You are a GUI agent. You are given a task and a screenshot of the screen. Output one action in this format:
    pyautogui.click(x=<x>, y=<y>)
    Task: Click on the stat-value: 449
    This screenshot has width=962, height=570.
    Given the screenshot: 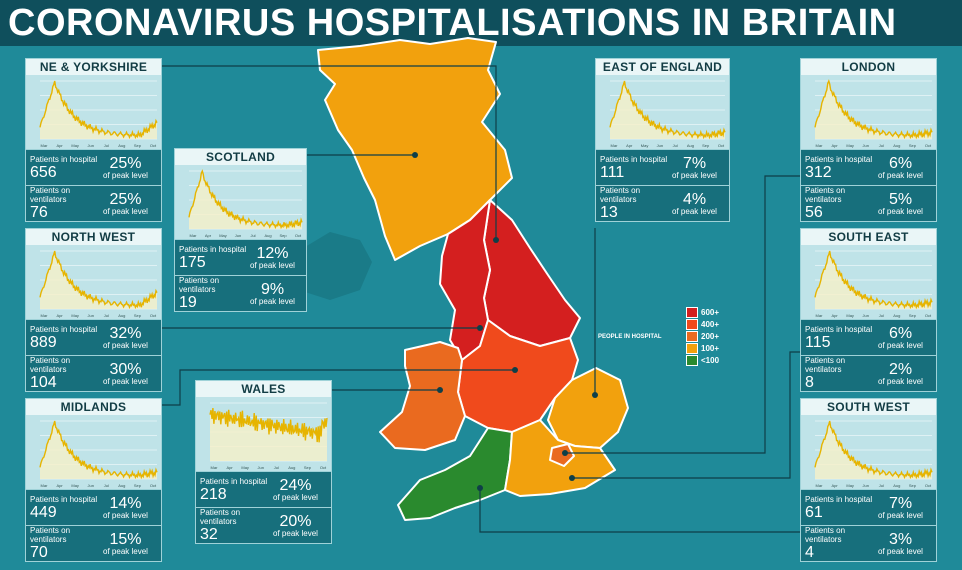 What is the action you would take?
    pyautogui.click(x=43, y=512)
    